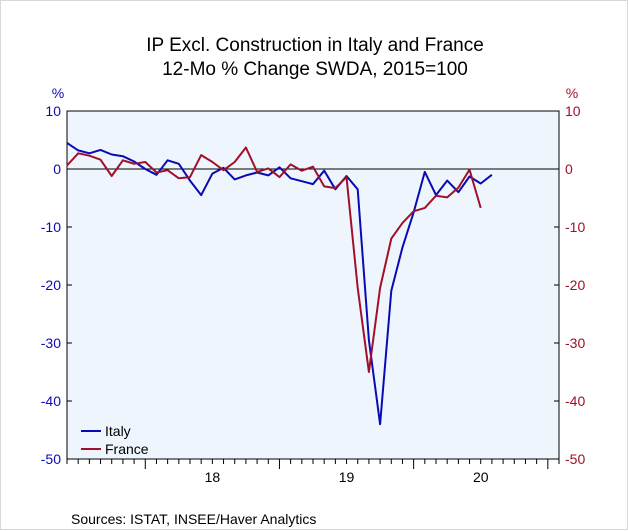 Image resolution: width=628 pixels, height=531 pixels. Describe the element at coordinates (127, 449) in the screenshot. I see `legend-france-label: France` at that location.